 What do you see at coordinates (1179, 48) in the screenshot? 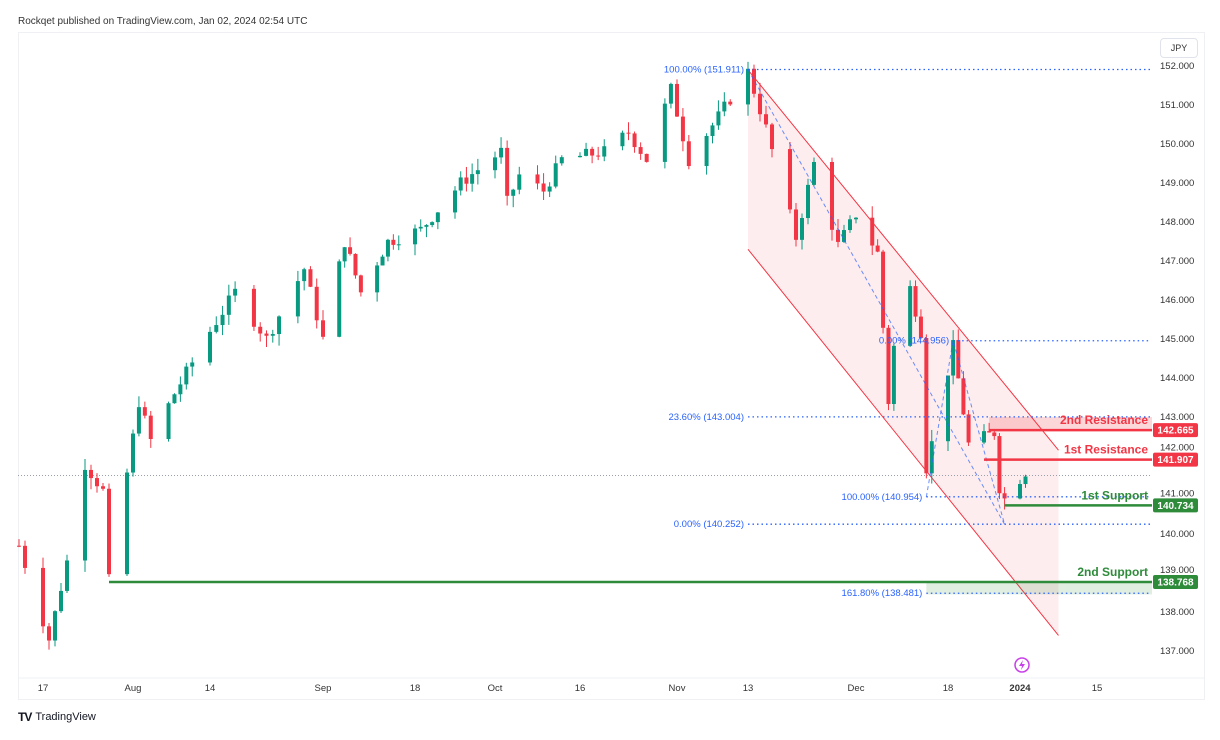
I see `currency-label: JPY` at bounding box center [1179, 48].